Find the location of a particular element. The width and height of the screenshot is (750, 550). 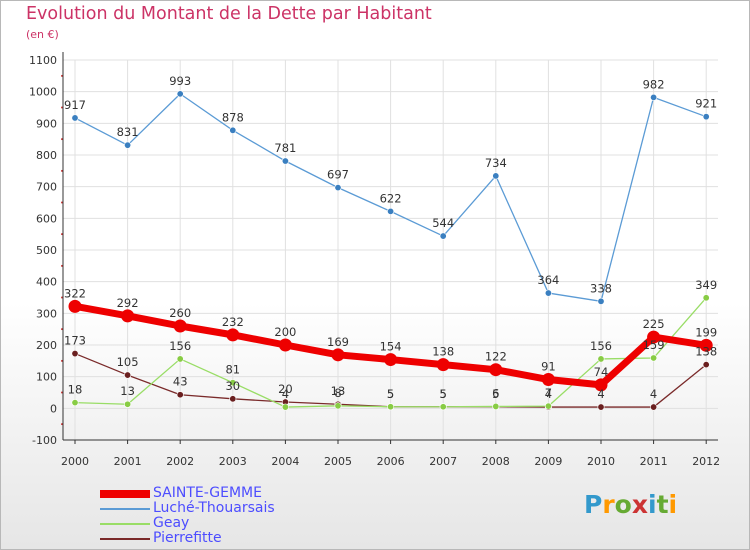

x-tick-label: 2008 is located at coordinates (496, 461).